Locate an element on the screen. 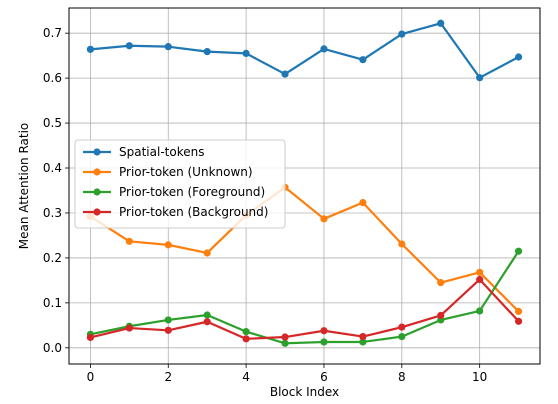 This screenshot has height=404, width=558. x-tick-label: 6 is located at coordinates (324, 377).